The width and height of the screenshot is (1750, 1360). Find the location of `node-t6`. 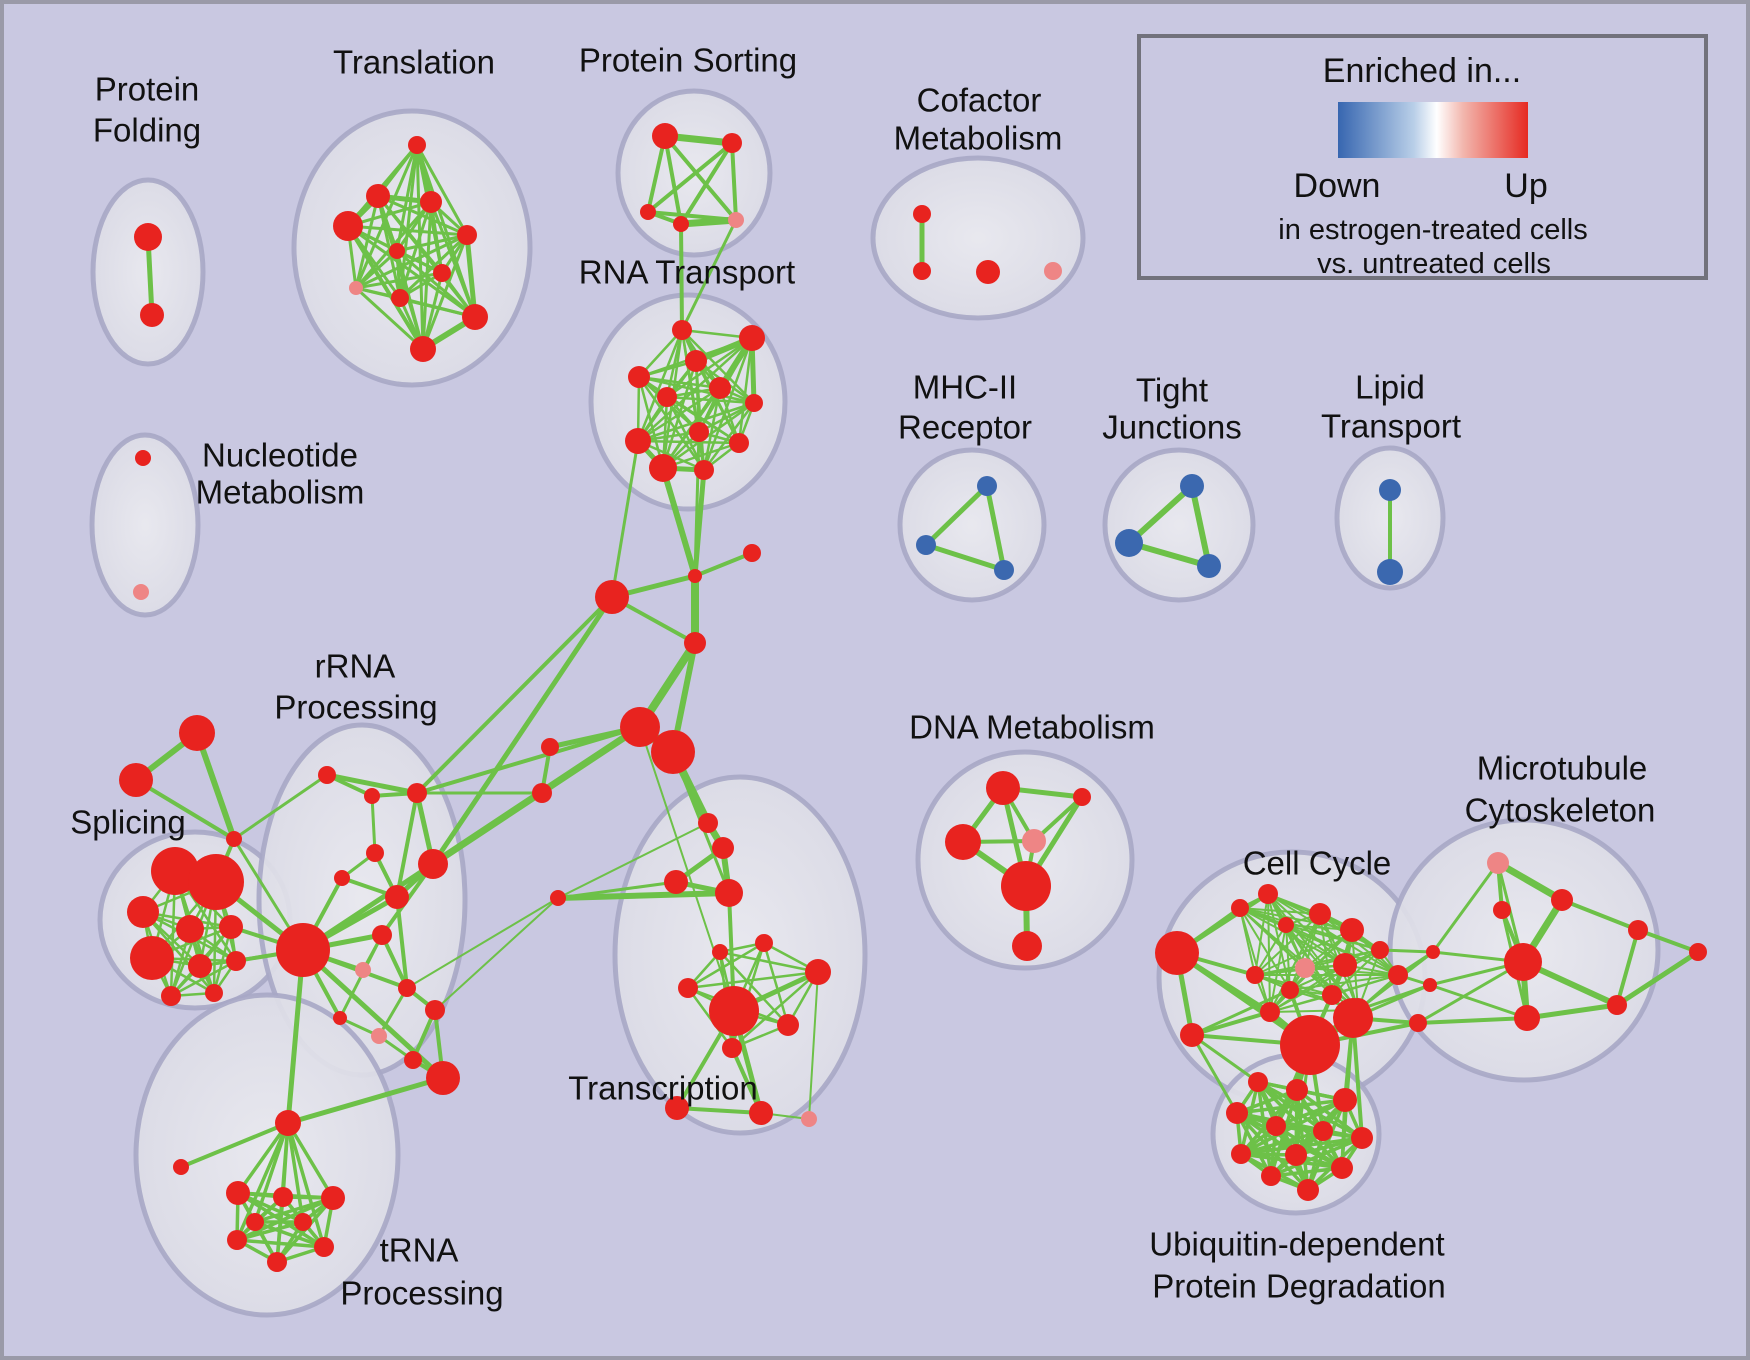

node-t6 is located at coordinates (397, 251).